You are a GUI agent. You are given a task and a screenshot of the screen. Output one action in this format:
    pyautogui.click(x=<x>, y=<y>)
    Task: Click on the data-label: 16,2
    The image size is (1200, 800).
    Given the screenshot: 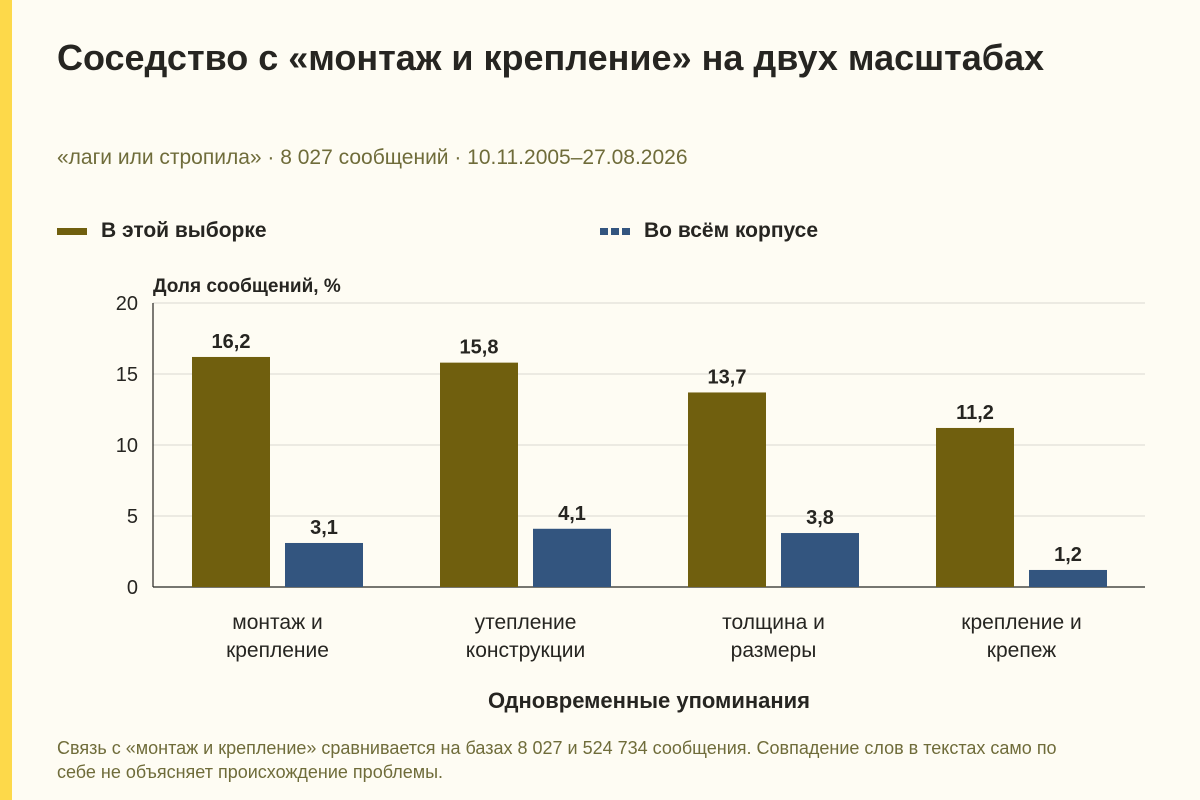 What is the action you would take?
    pyautogui.click(x=231, y=342)
    